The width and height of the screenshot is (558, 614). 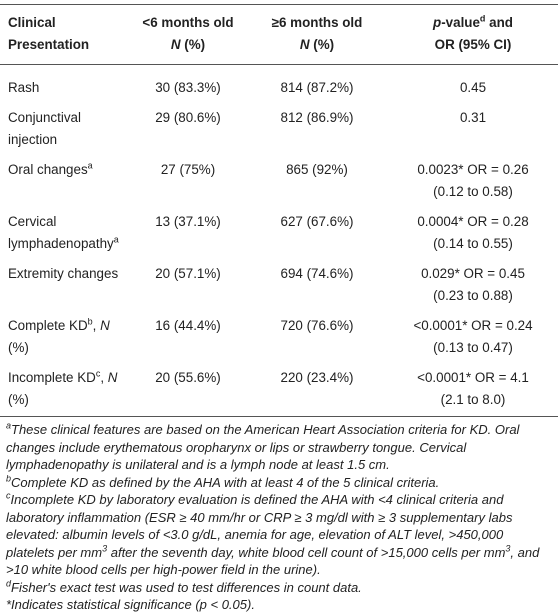 I want to click on text-run: d, so click(x=482, y=18).